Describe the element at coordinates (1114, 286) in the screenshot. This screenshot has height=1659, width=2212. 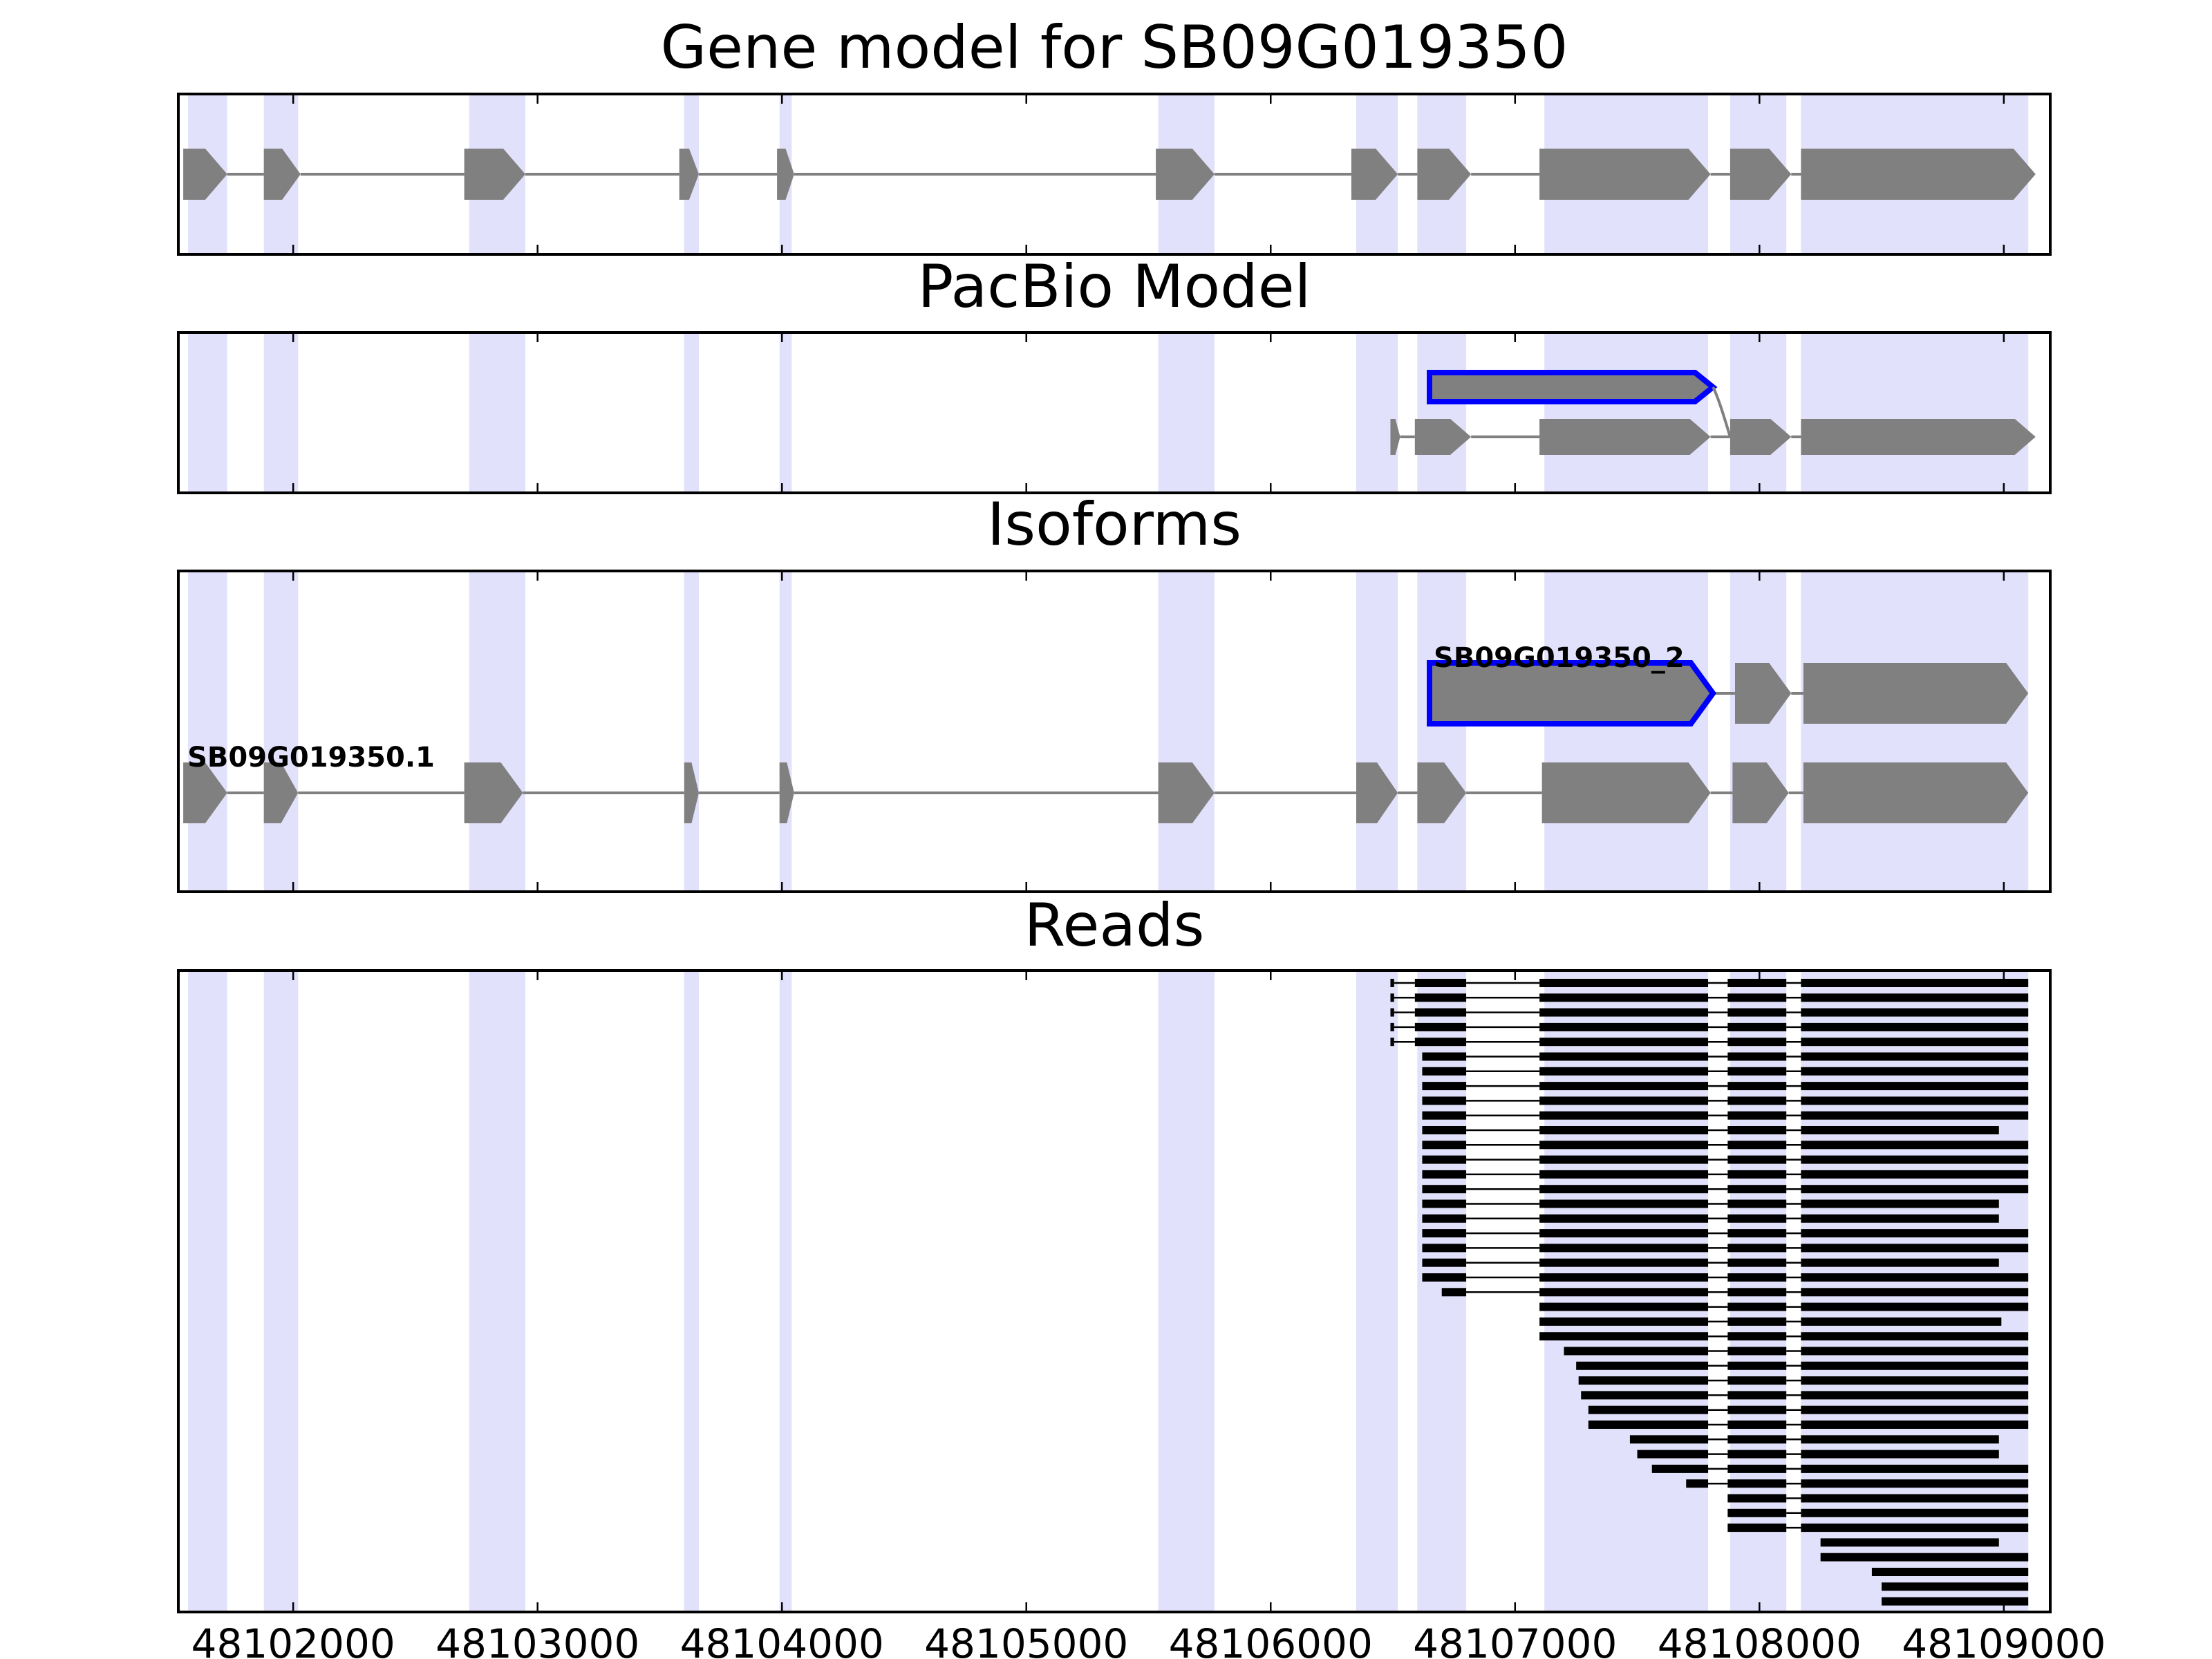
I see `pacbio-model-title: PacBio Model` at that location.